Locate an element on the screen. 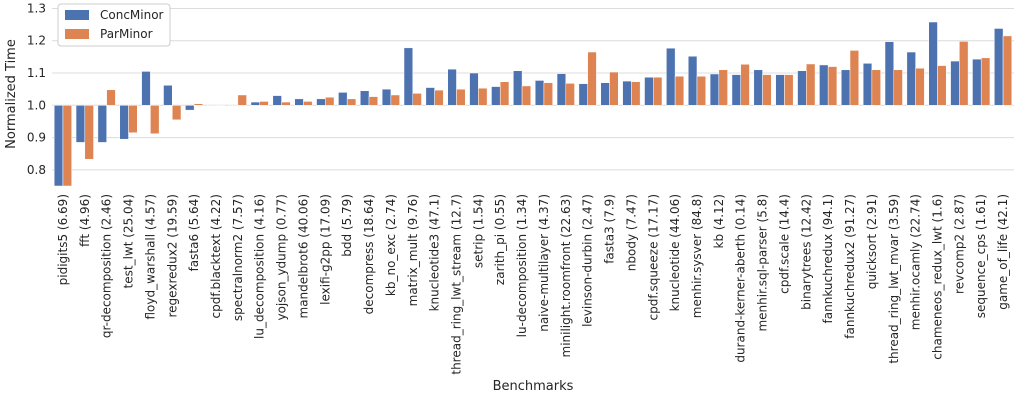  x-axis-label: Benchmarks is located at coordinates (533, 386).